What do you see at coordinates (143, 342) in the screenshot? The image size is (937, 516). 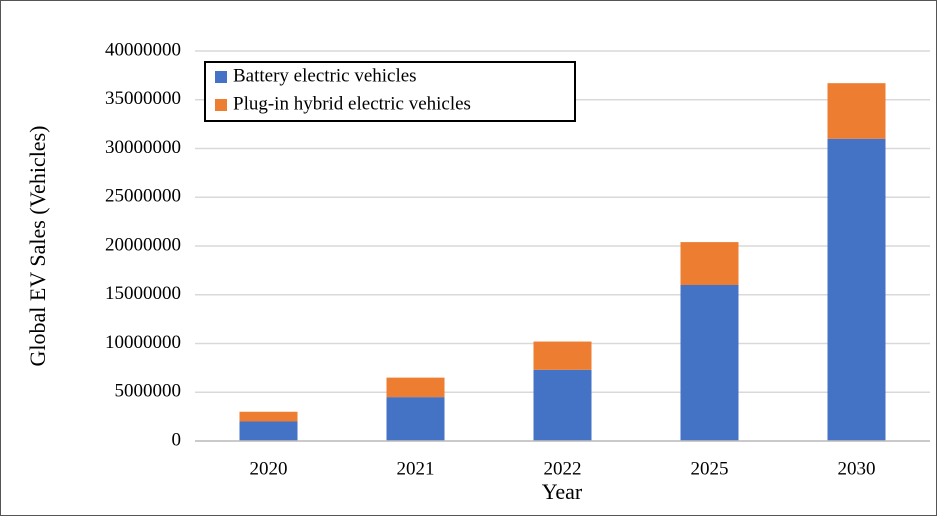 I see `y-tick-label: 10000000` at bounding box center [143, 342].